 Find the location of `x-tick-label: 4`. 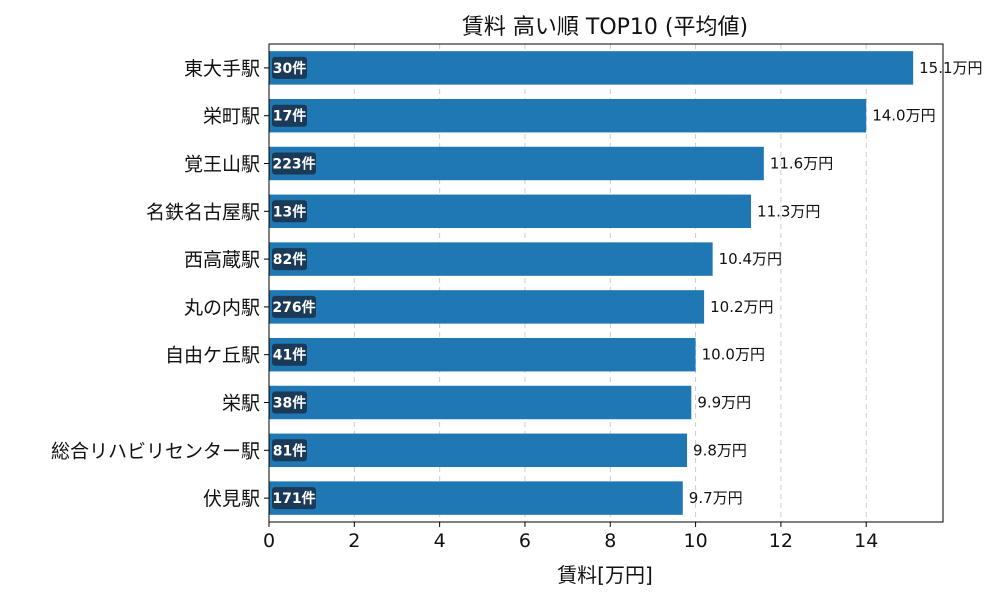

x-tick-label: 4 is located at coordinates (440, 541).